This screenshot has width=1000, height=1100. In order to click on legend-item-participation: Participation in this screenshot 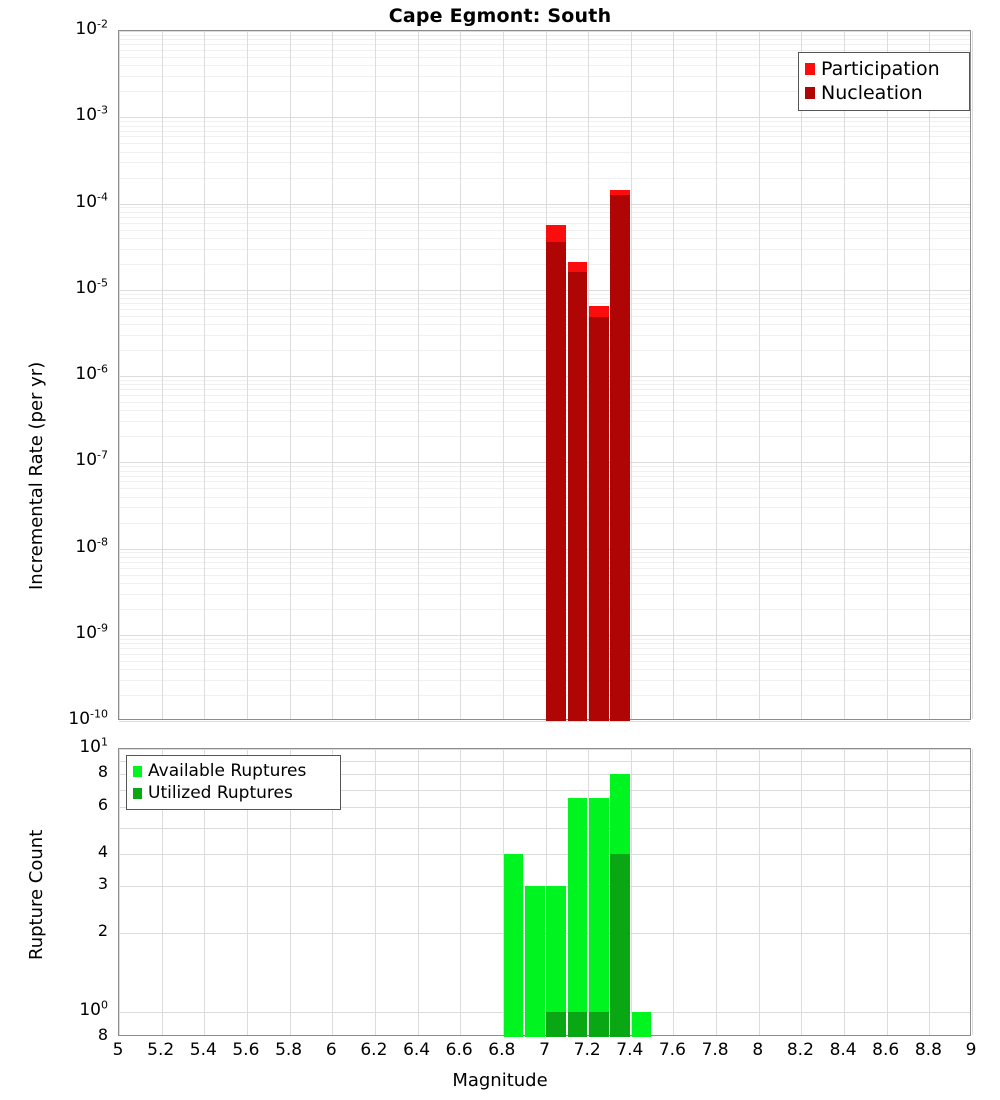, I will do `click(883, 69)`.